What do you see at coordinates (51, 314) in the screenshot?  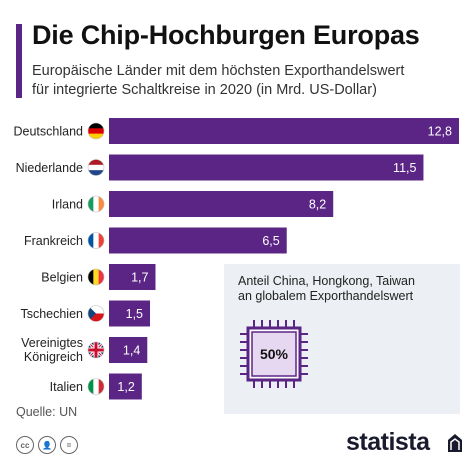 I see `category-label: Tschechien` at bounding box center [51, 314].